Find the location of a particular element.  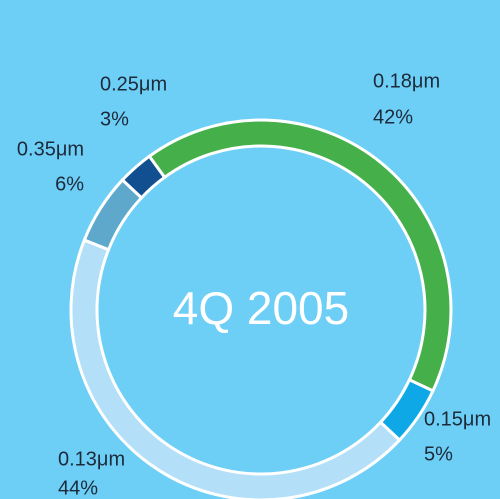

chart-title: 4Q 2005 is located at coordinates (261, 308).